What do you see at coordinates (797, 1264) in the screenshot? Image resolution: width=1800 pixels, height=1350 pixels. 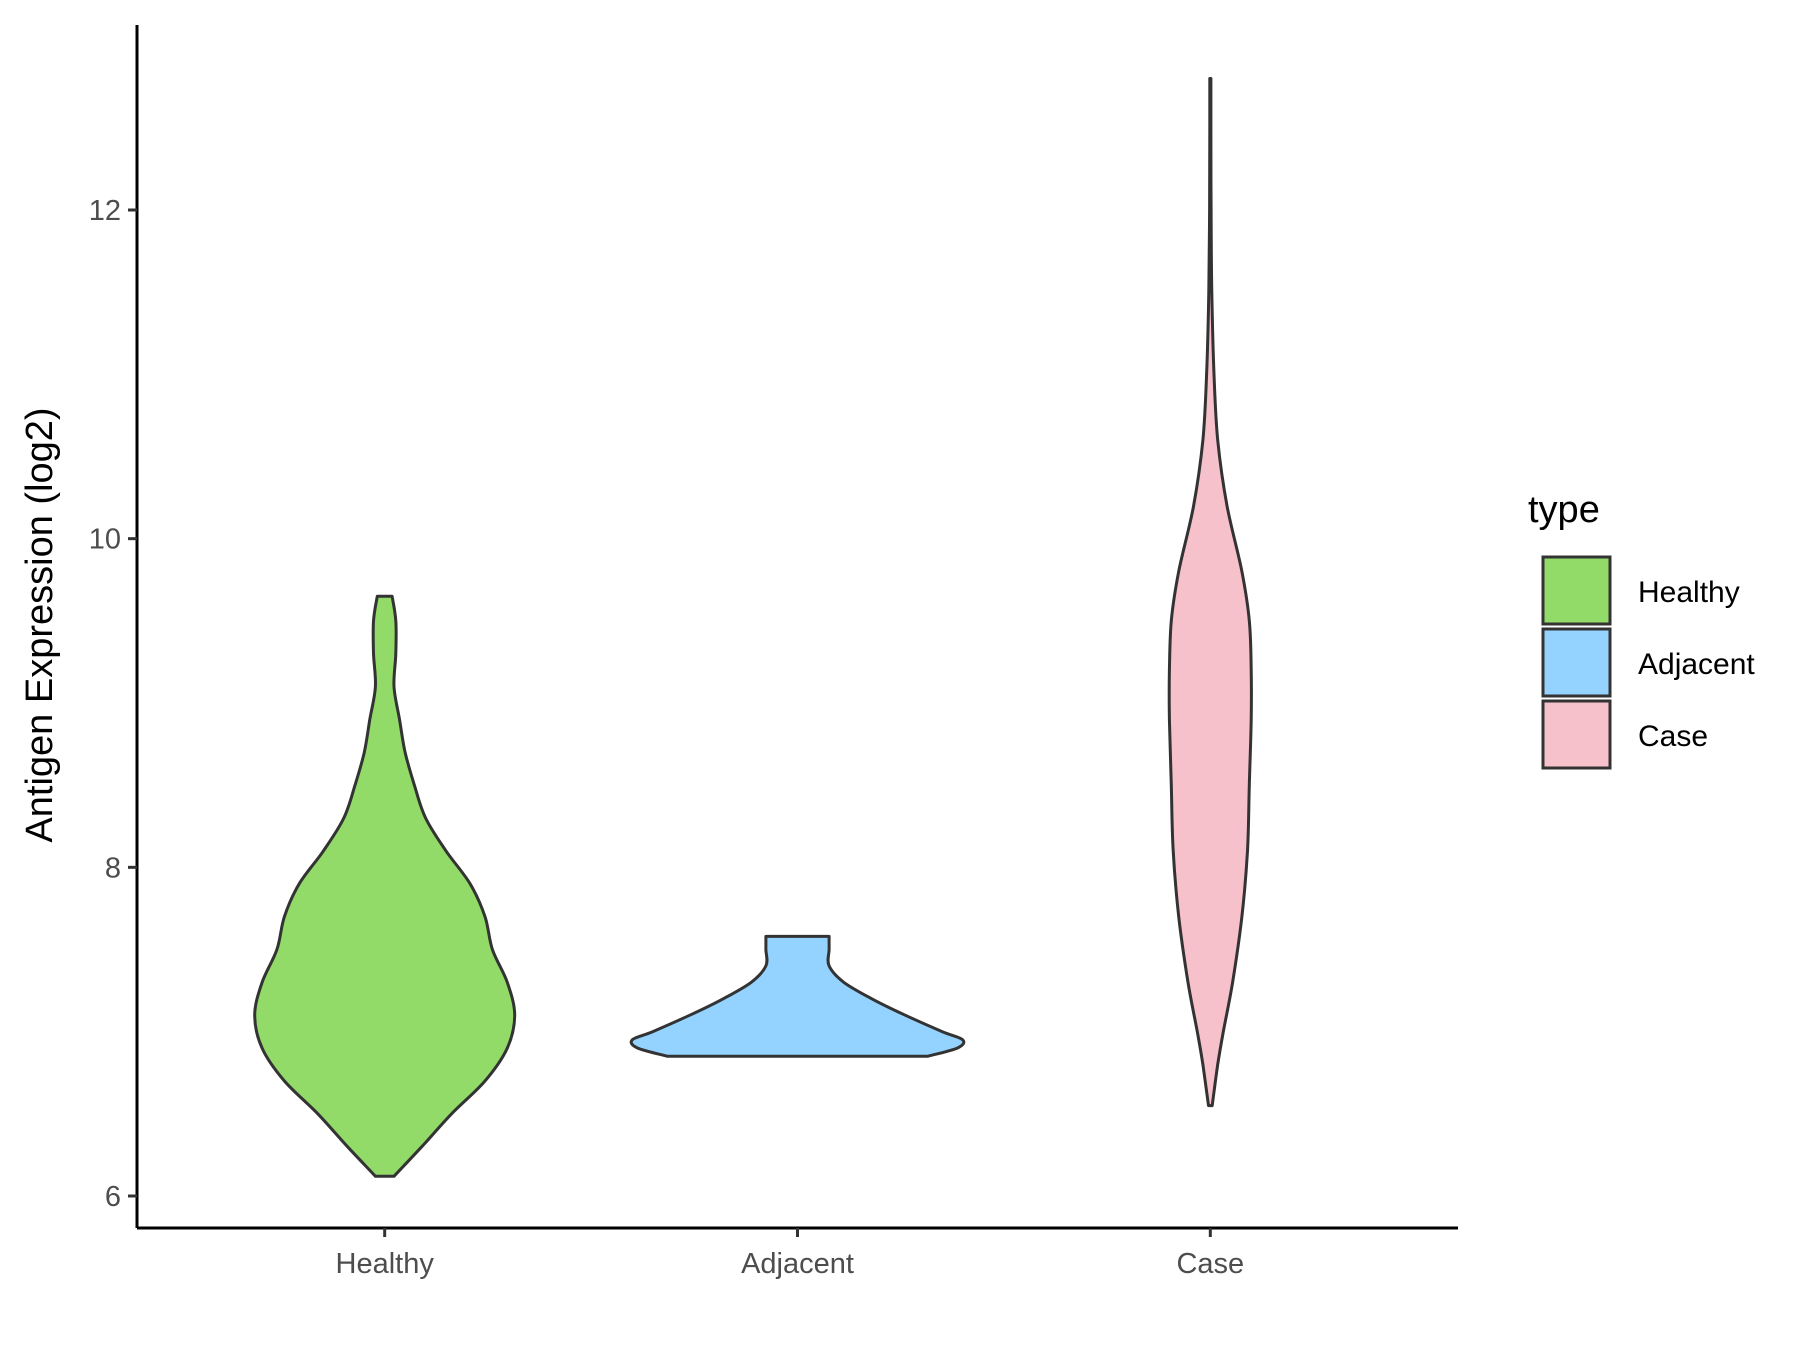 I see `x-tick-label: Adjacent` at bounding box center [797, 1264].